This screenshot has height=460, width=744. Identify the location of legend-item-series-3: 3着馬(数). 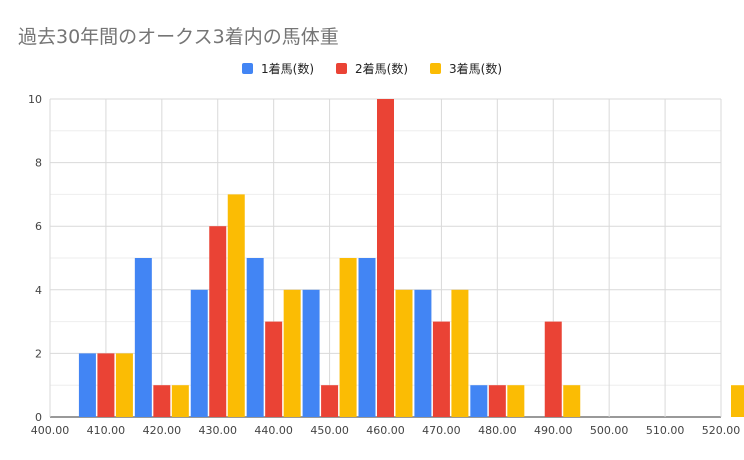
(466, 68).